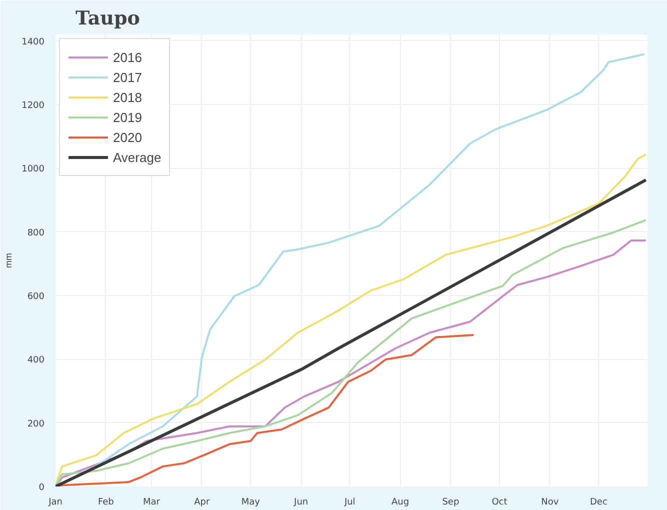 The width and height of the screenshot is (667, 510). Describe the element at coordinates (36, 233) in the screenshot. I see `y-tick-label: 800` at that location.